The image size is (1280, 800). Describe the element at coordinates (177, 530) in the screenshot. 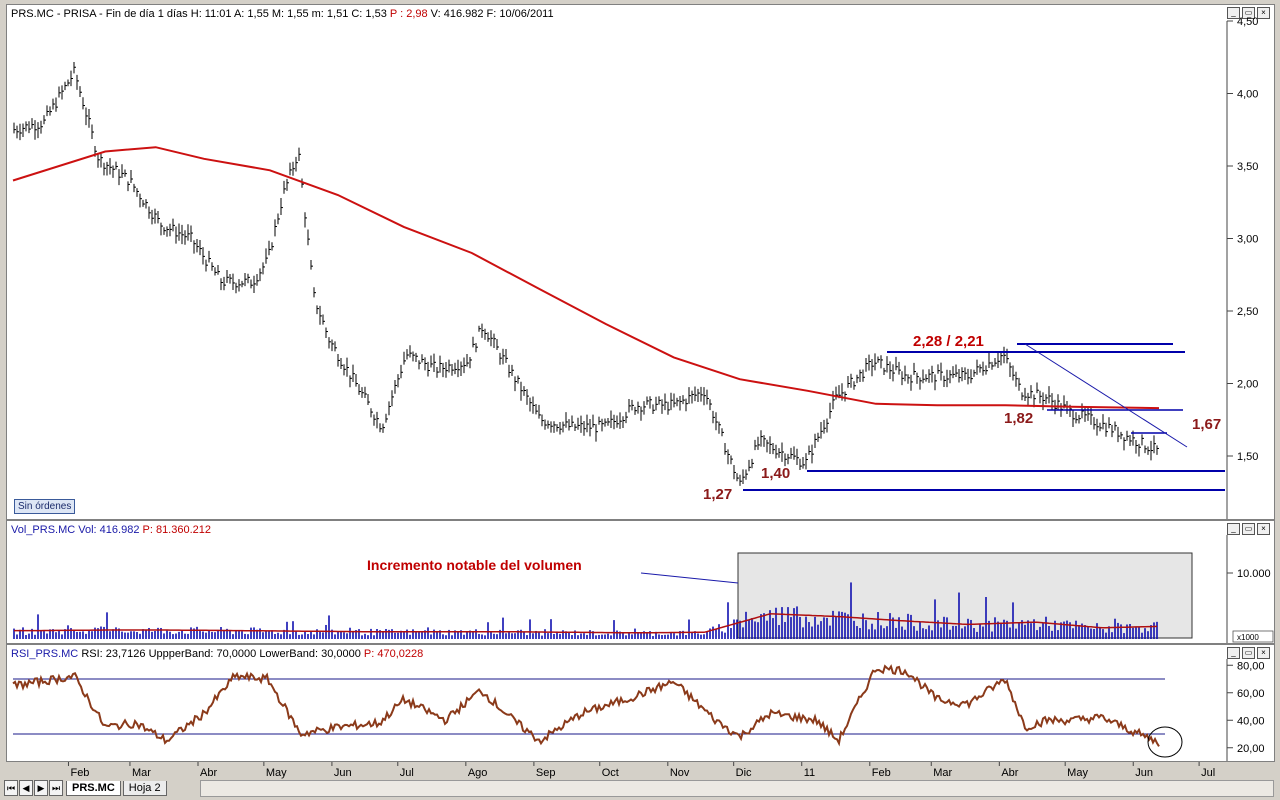

I see `volume-title-p: P: 81.360.212` at that location.